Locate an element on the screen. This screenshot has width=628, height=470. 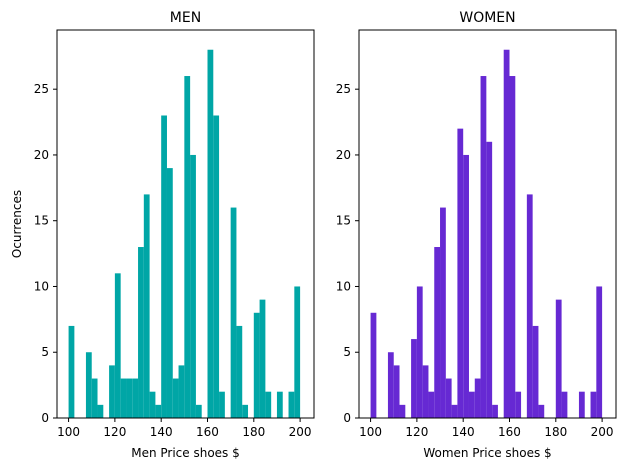
men-y-tick-label: 20 is located at coordinates (41, 155).